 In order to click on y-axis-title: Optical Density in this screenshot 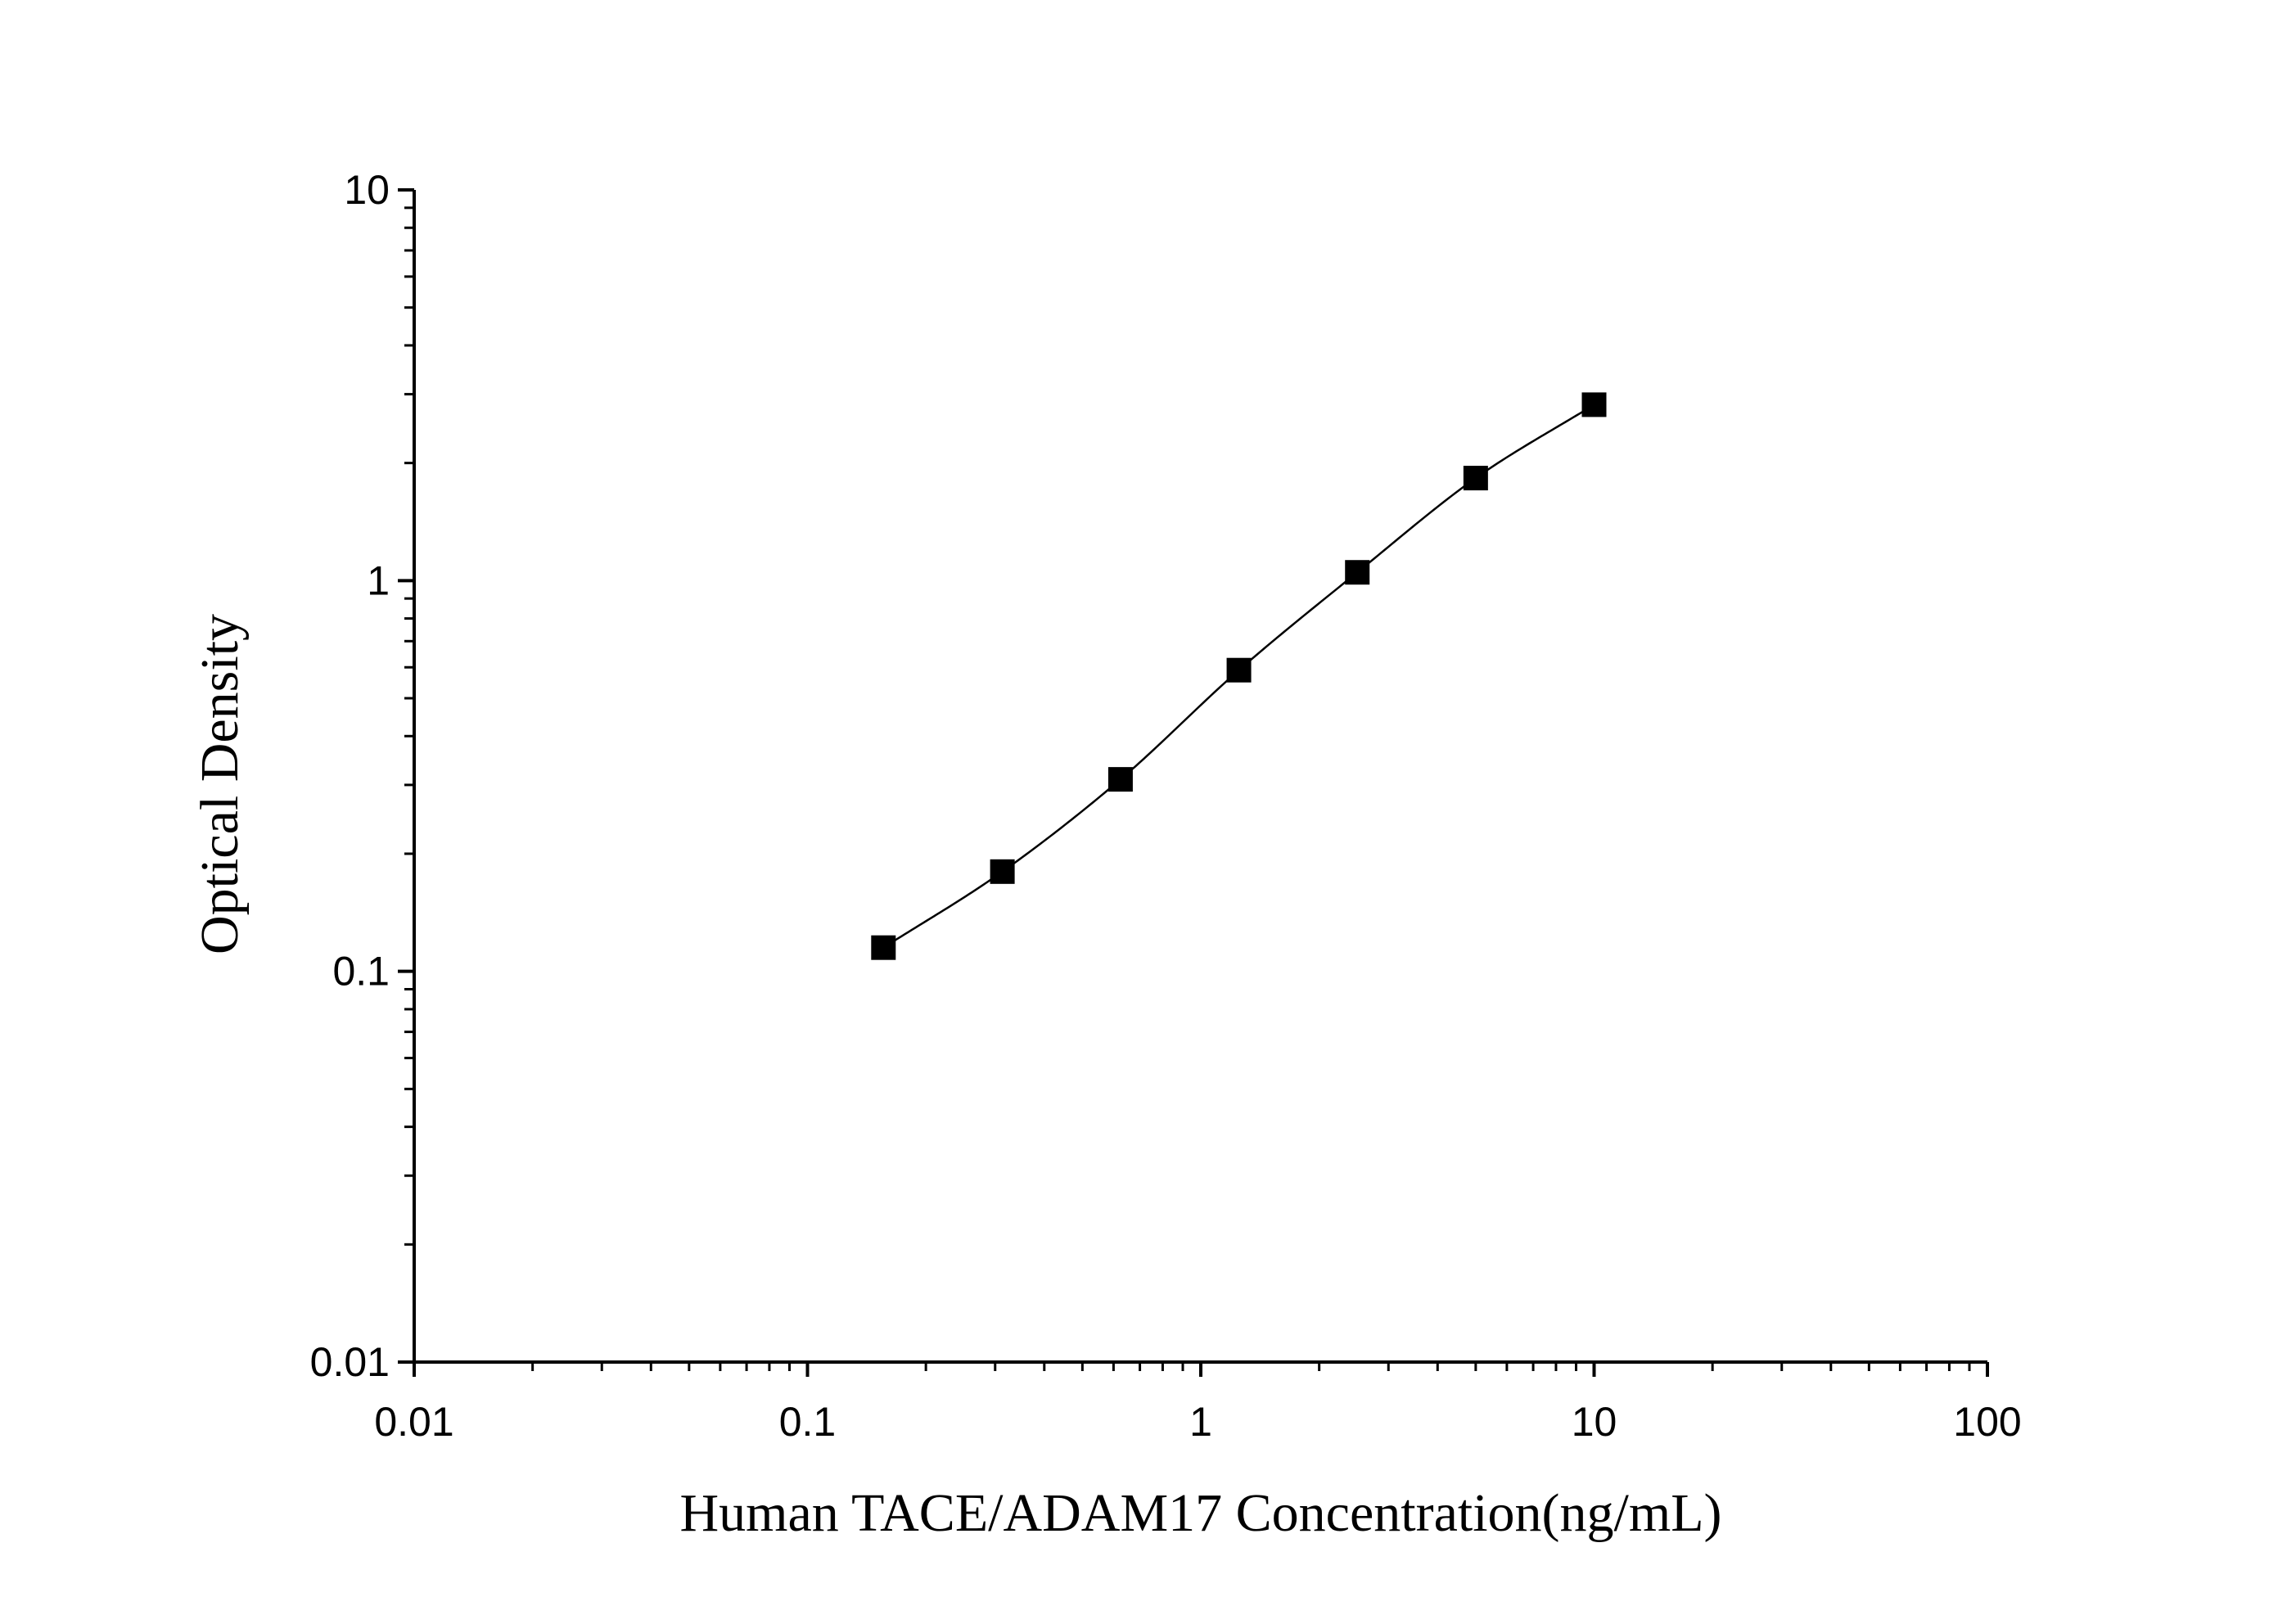, I will do `click(220, 784)`.